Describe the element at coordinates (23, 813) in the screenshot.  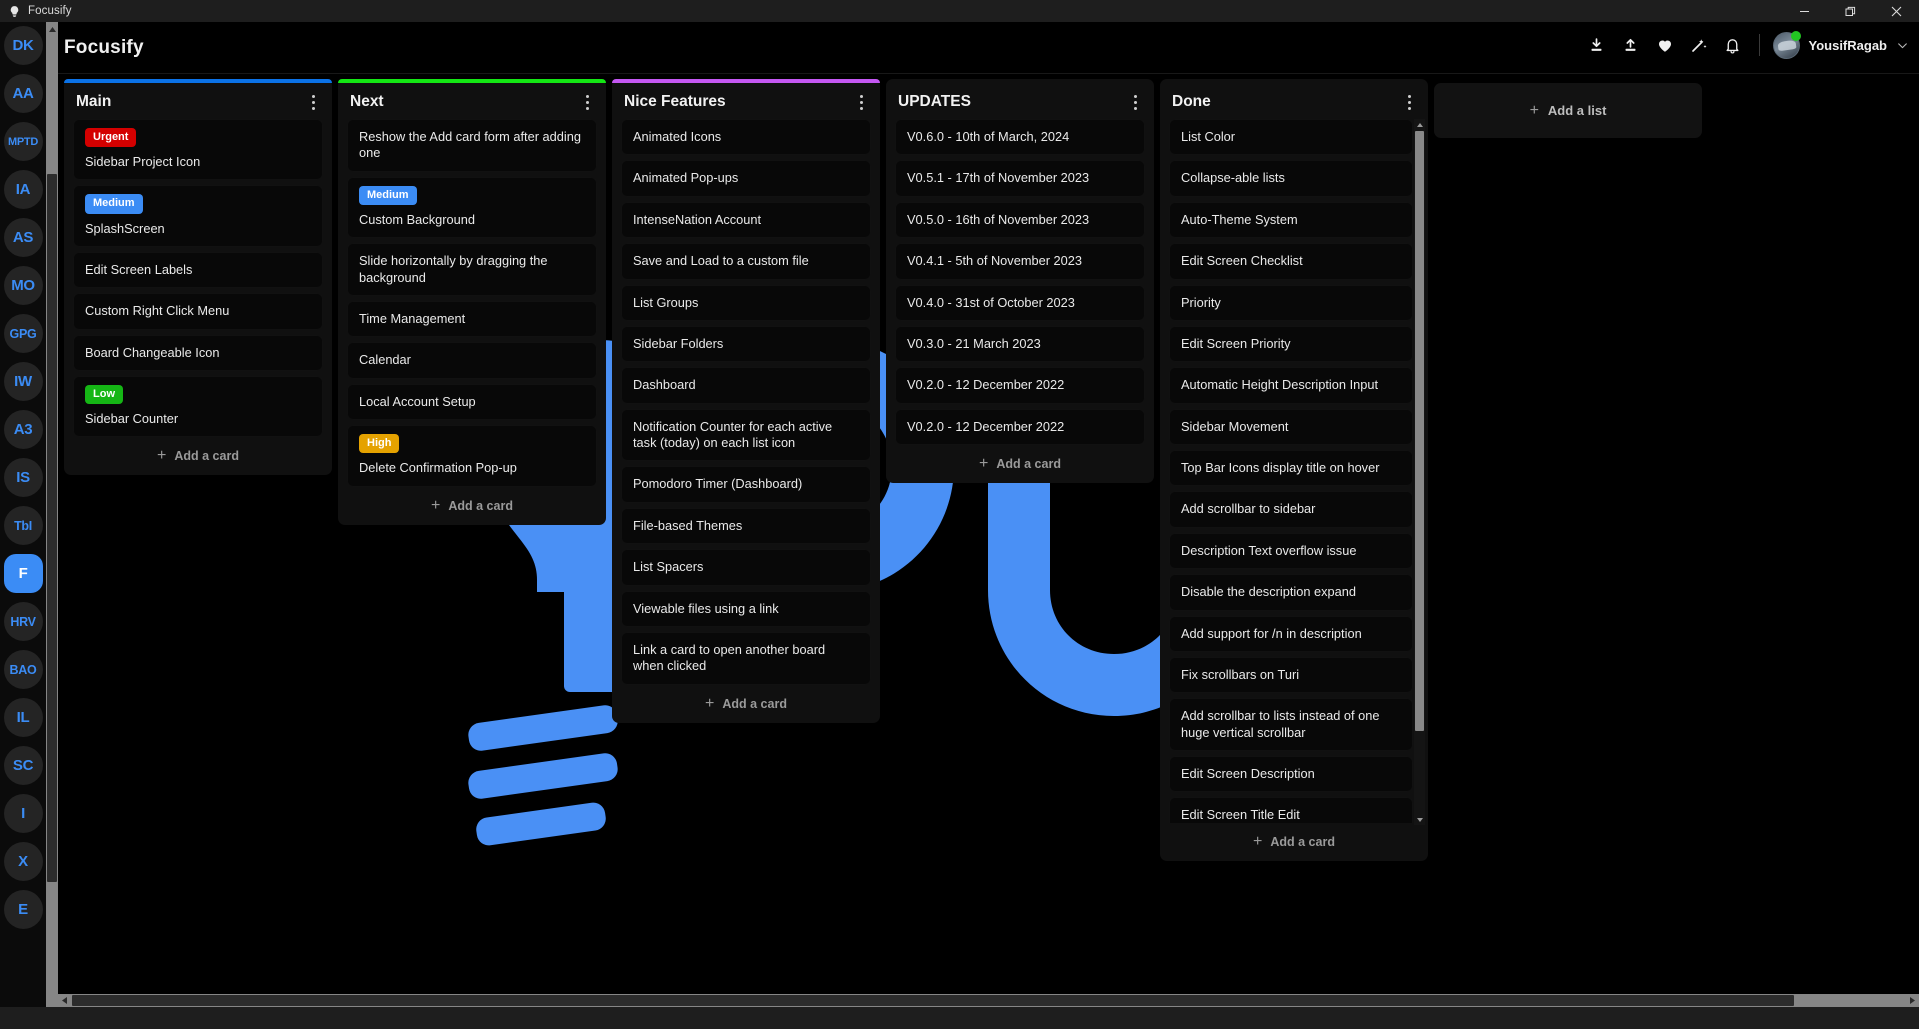
I see `sidebar-item-i: I` at that location.